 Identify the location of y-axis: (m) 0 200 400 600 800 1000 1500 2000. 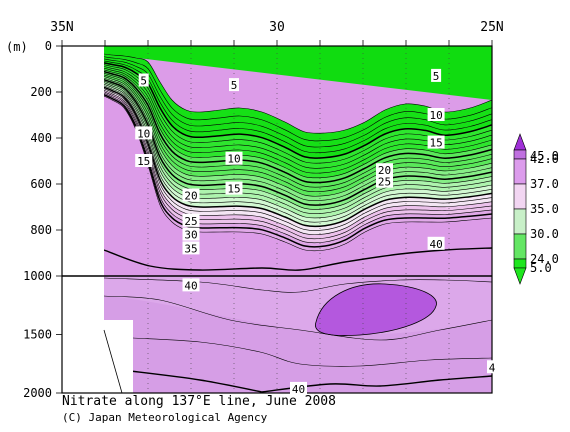
(34, 219).